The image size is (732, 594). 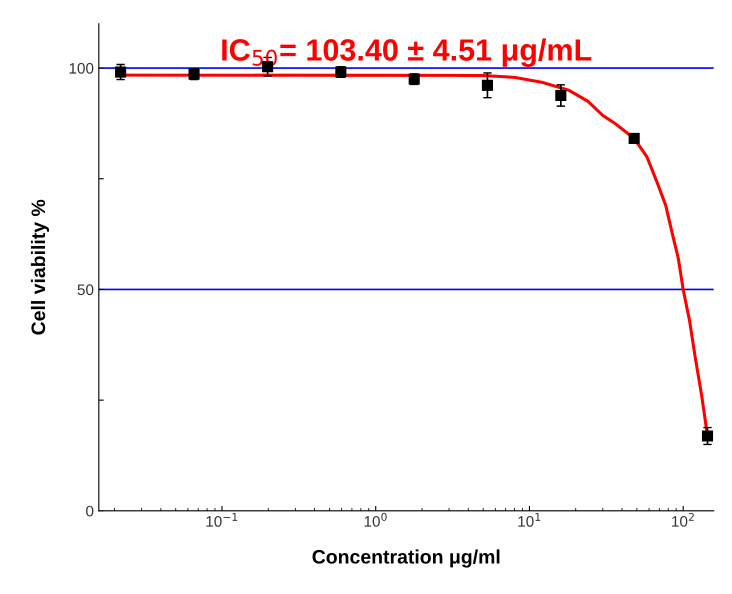 What do you see at coordinates (86, 290) in the screenshot?
I see `y-tick-label: 50` at bounding box center [86, 290].